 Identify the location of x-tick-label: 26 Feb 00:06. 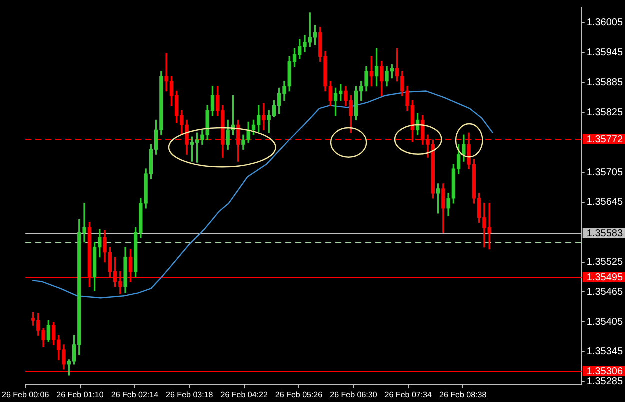
(26, 395).